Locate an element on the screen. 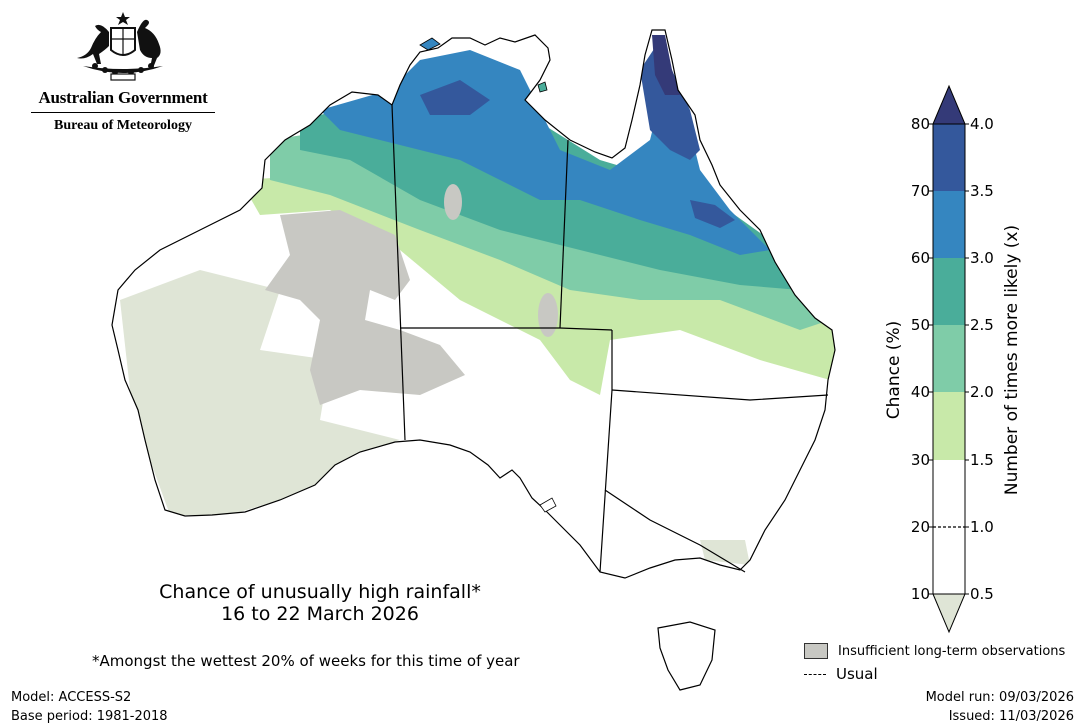 This screenshot has width=1085, height=726. chance-tick-70: 70 is located at coordinates (920, 191).